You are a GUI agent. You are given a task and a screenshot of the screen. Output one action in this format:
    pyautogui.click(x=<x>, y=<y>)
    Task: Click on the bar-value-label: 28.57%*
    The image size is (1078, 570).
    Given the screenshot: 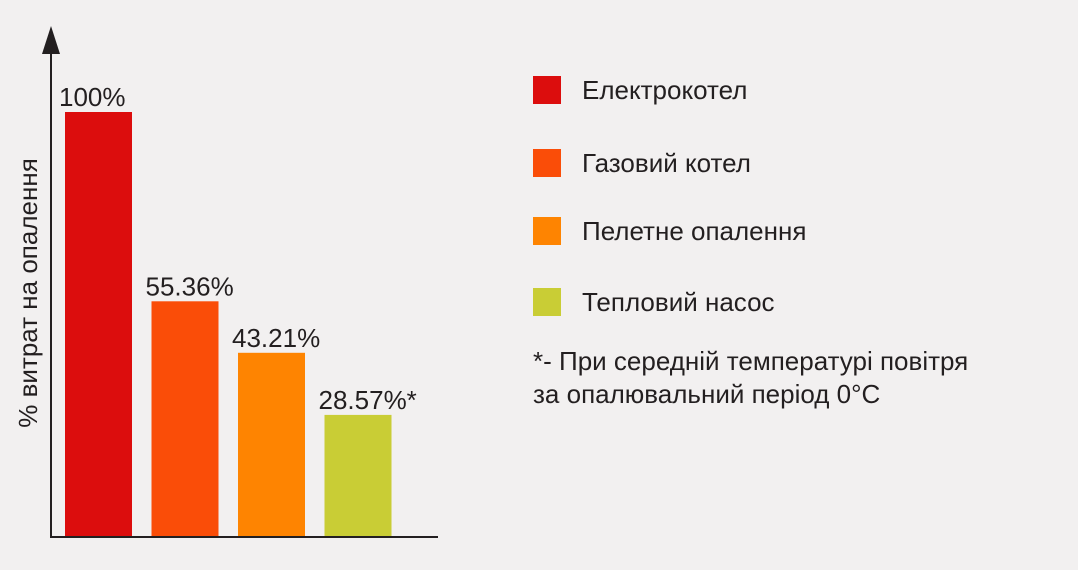 What is the action you would take?
    pyautogui.click(x=368, y=400)
    